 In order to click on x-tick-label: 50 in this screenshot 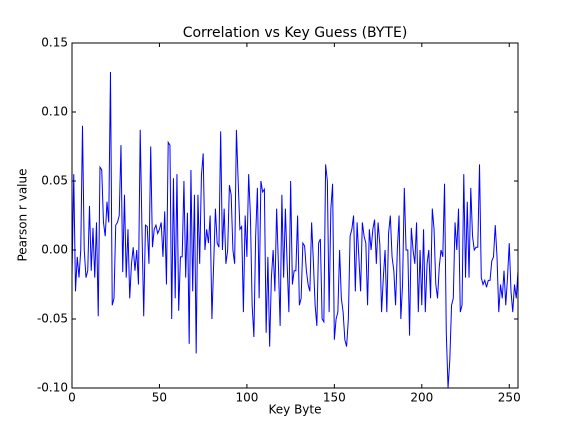, I will do `click(159, 398)`.